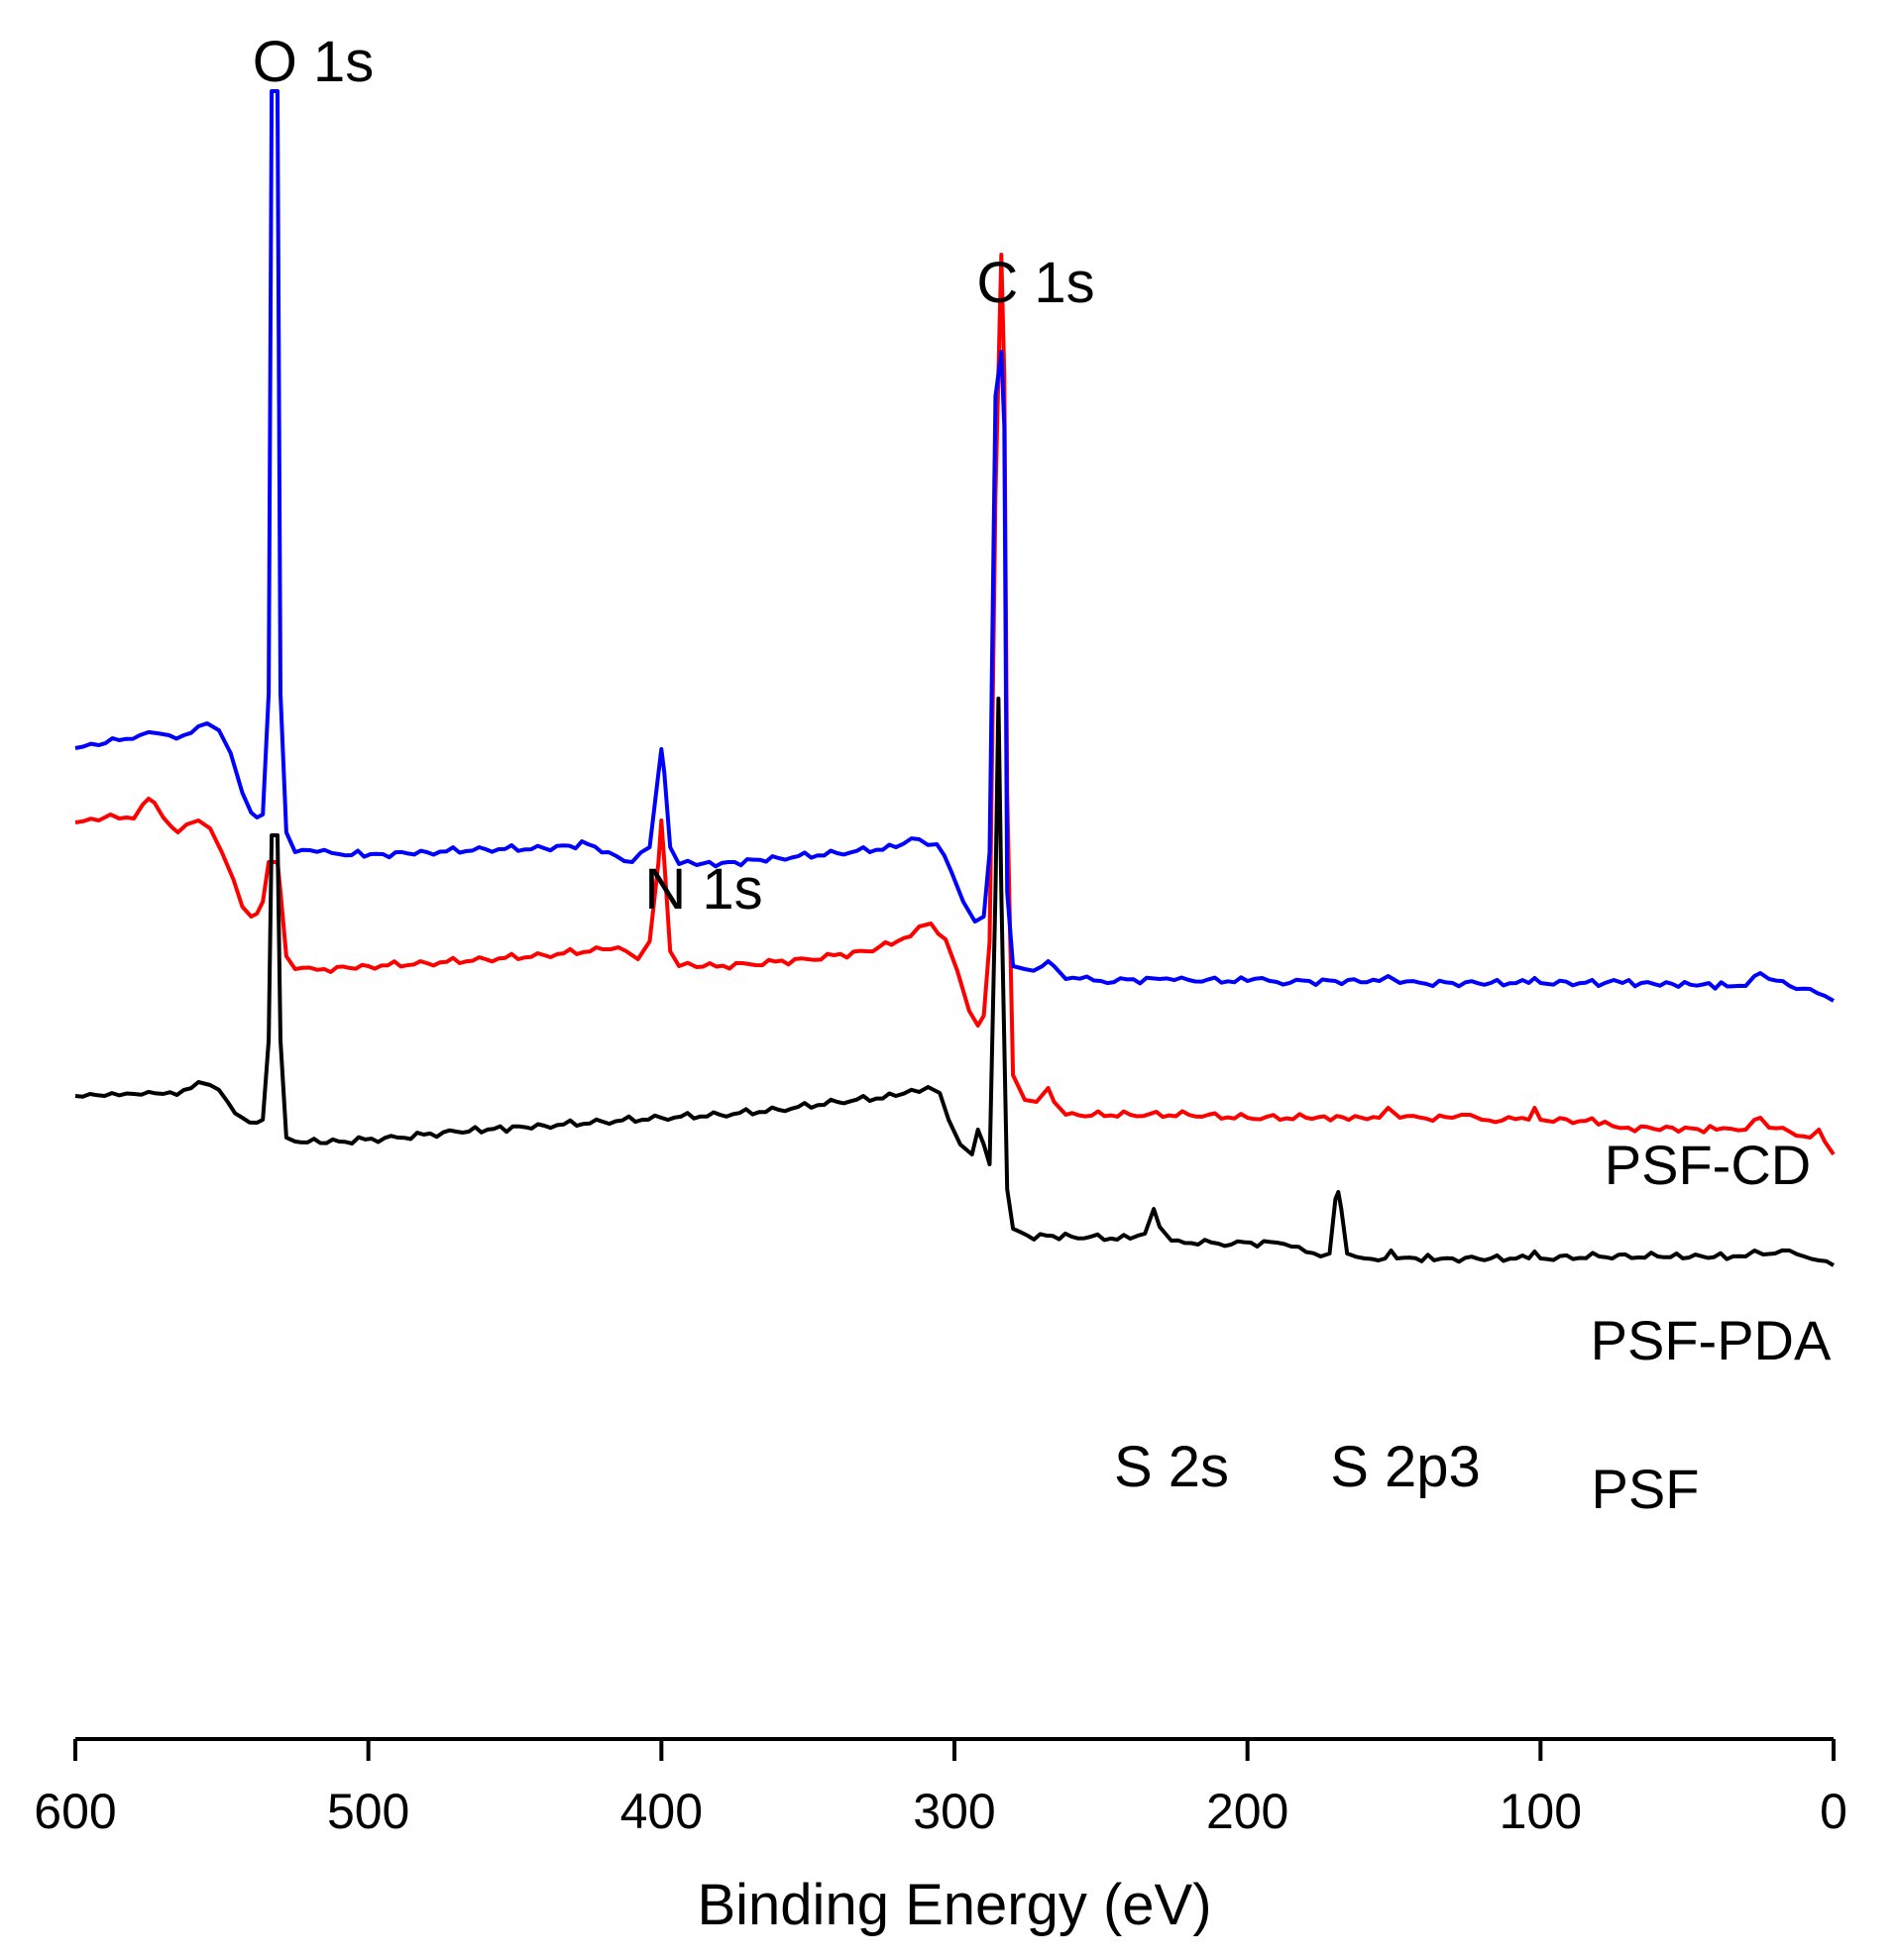 The image size is (1896, 1960). Describe the element at coordinates (1833, 1811) in the screenshot. I see `x-tick-label-0: 0` at that location.